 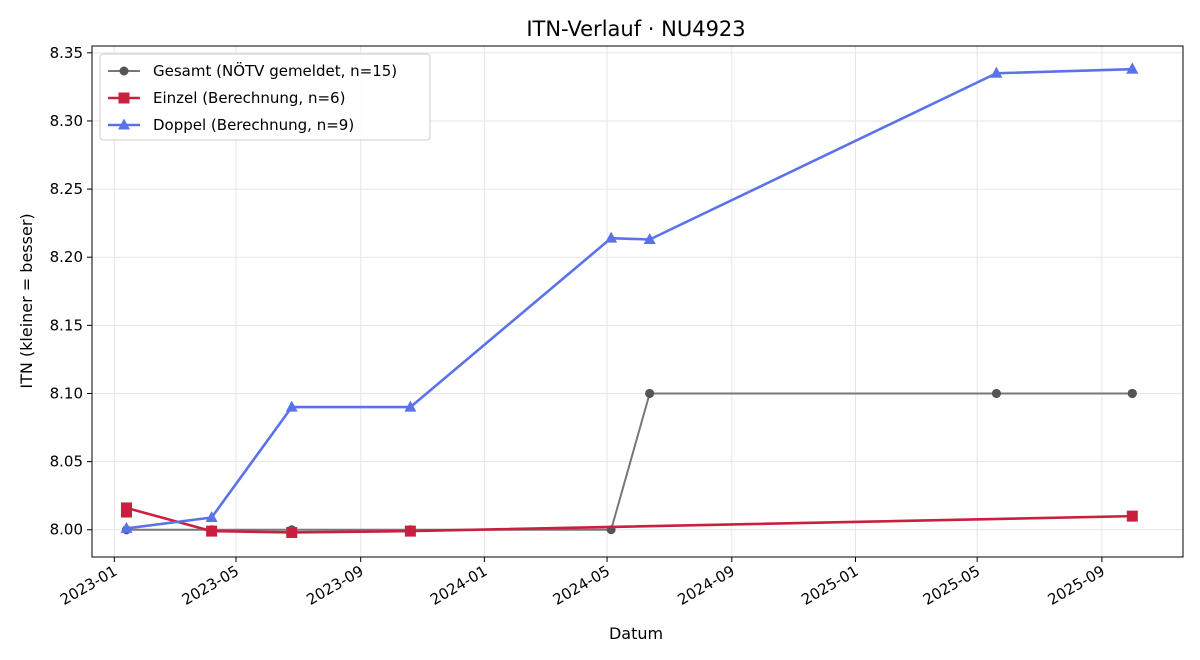 What do you see at coordinates (951, 585) in the screenshot?
I see `x-tick-label: 2025-05` at bounding box center [951, 585].